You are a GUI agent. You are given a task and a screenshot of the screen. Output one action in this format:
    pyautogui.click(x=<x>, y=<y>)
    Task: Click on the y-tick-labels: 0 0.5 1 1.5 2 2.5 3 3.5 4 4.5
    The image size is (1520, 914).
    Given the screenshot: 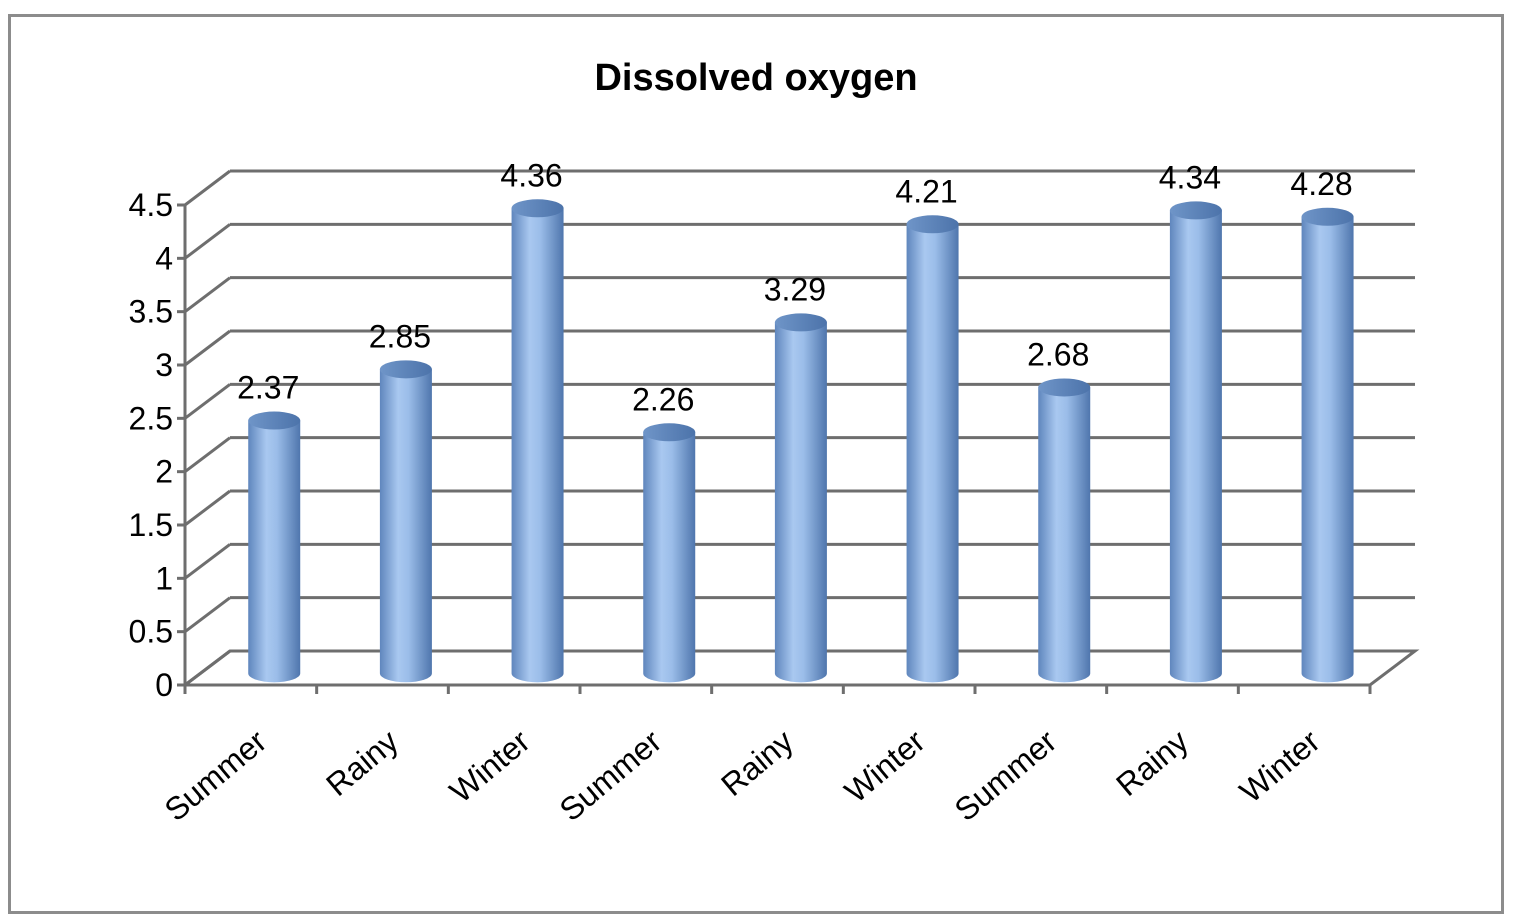 What is the action you would take?
    pyautogui.click(x=151, y=445)
    